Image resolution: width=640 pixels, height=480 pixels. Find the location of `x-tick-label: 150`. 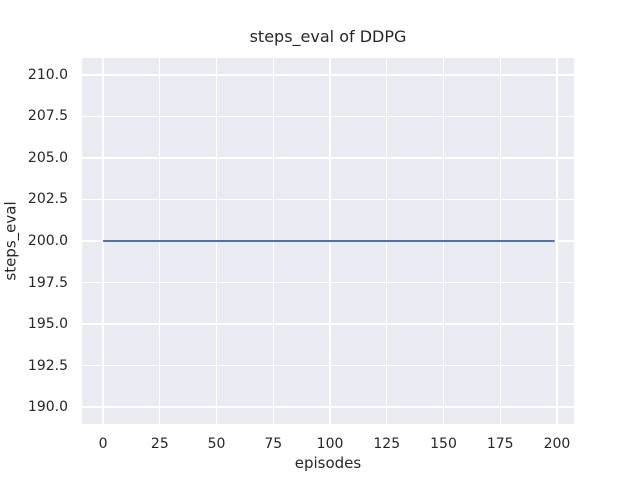

x-tick-label: 150 is located at coordinates (443, 444).